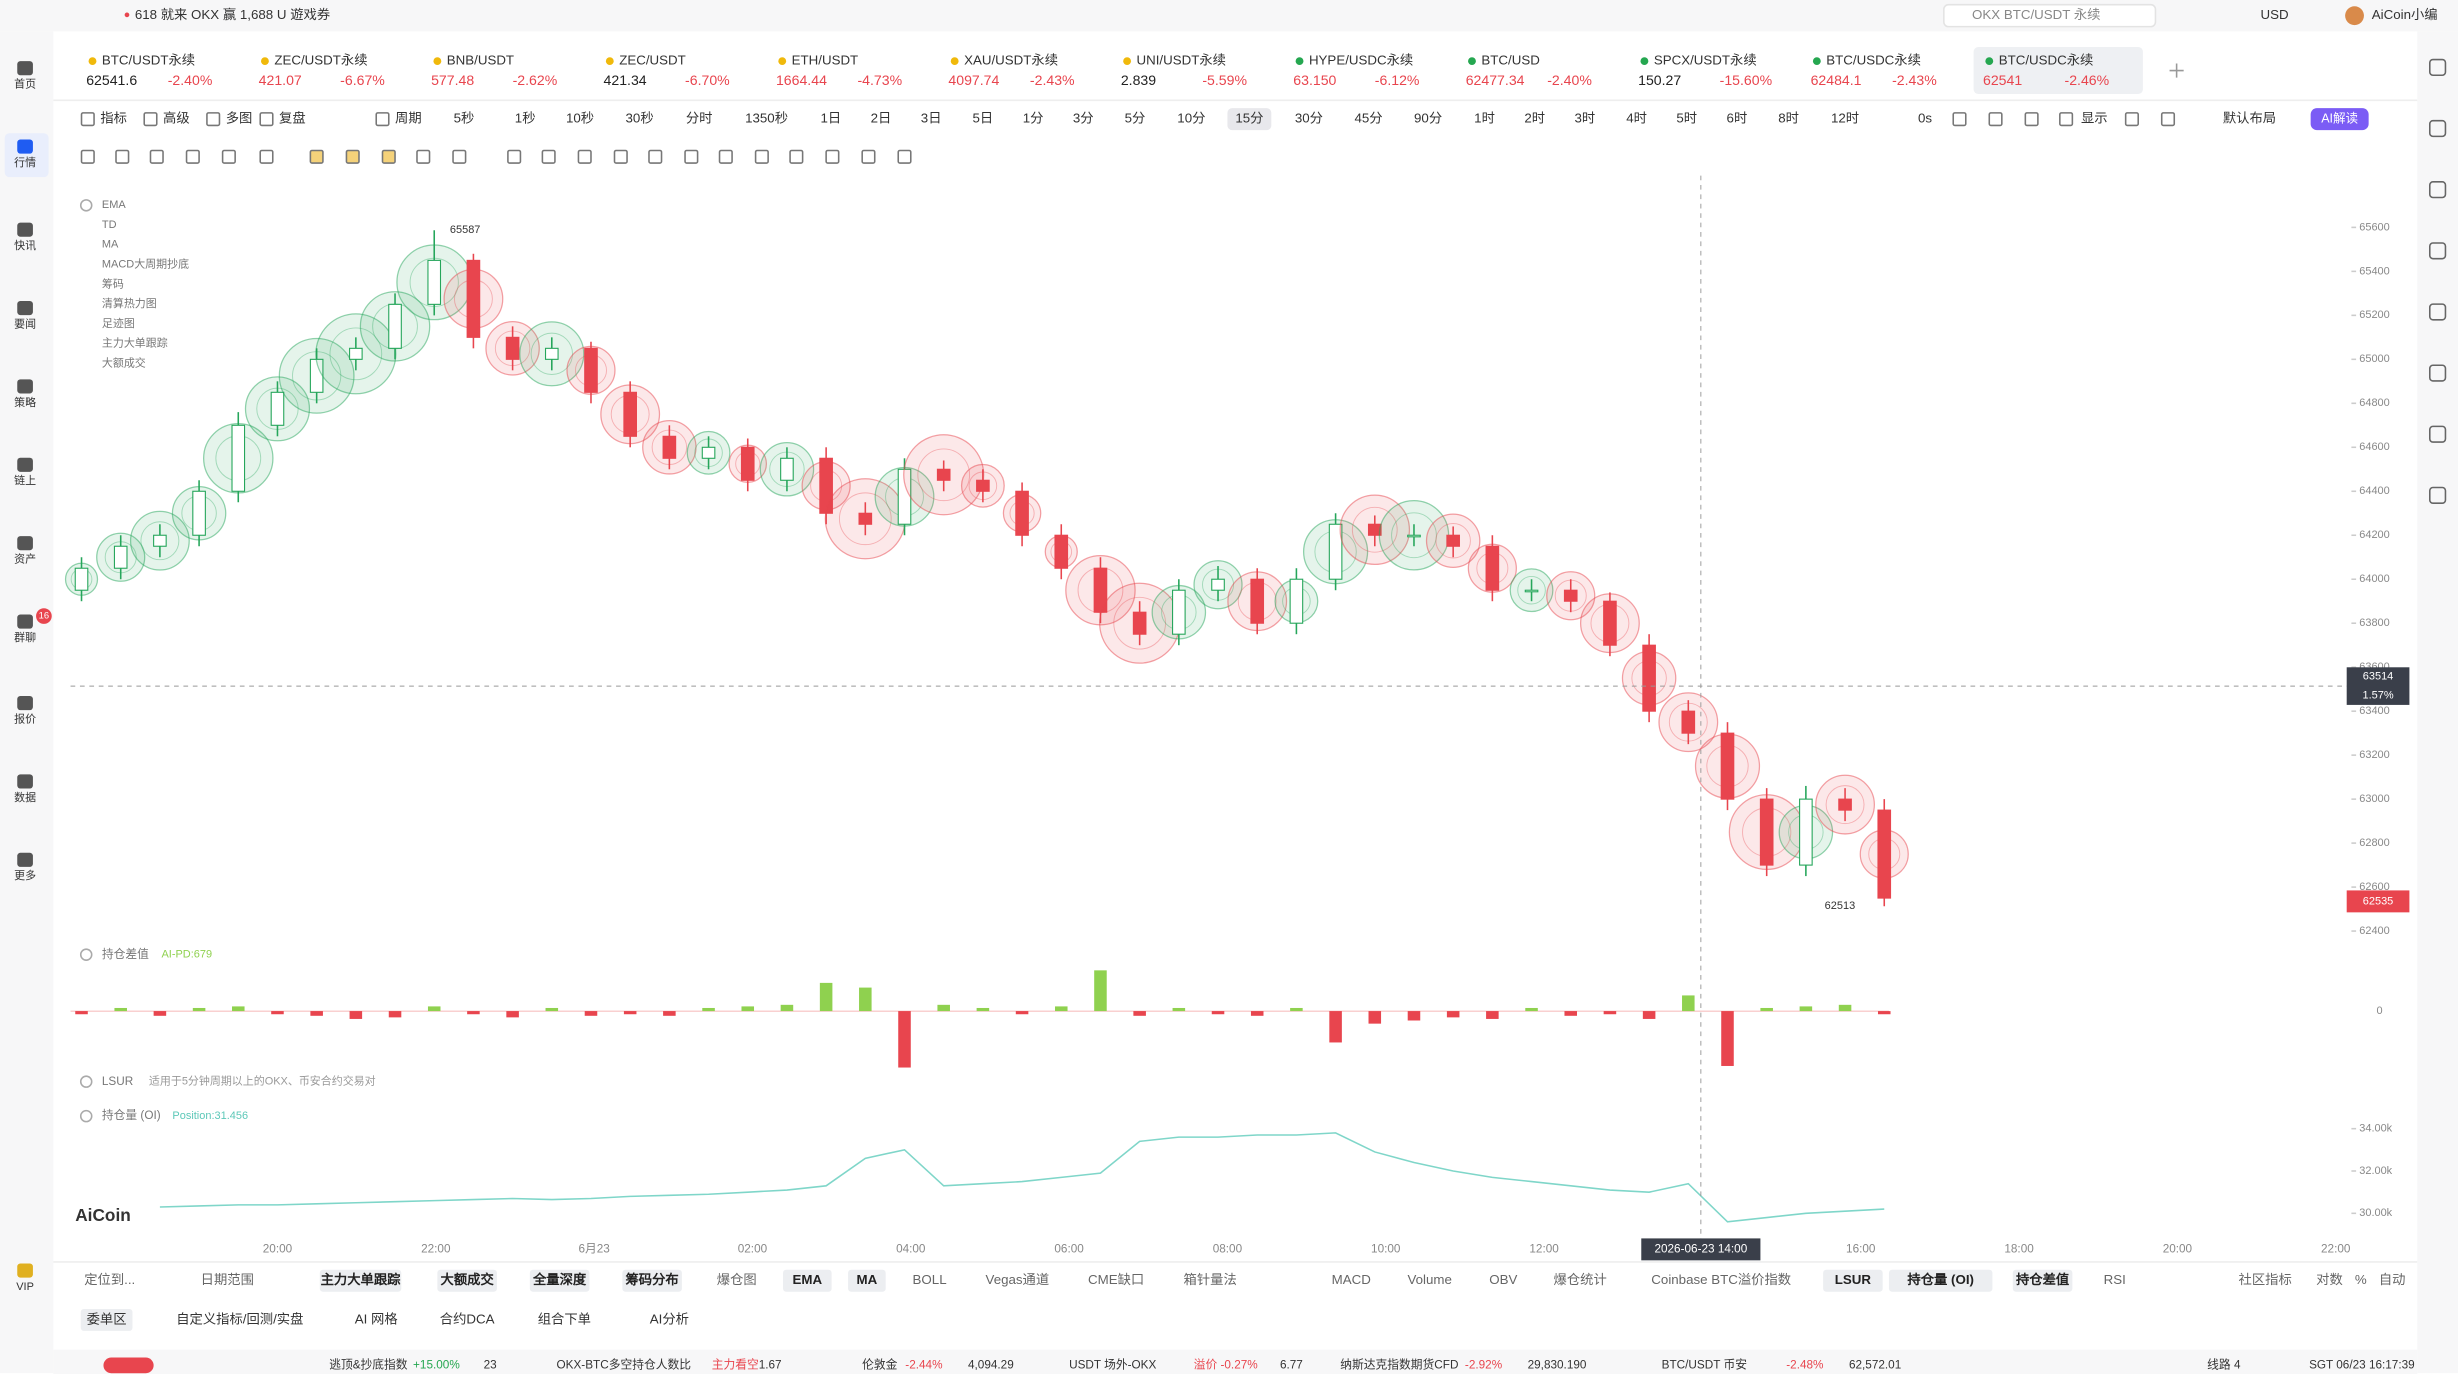 Image resolution: width=2458 pixels, height=1374 pixels. I want to click on user: AiCoin小编, so click(2405, 14).